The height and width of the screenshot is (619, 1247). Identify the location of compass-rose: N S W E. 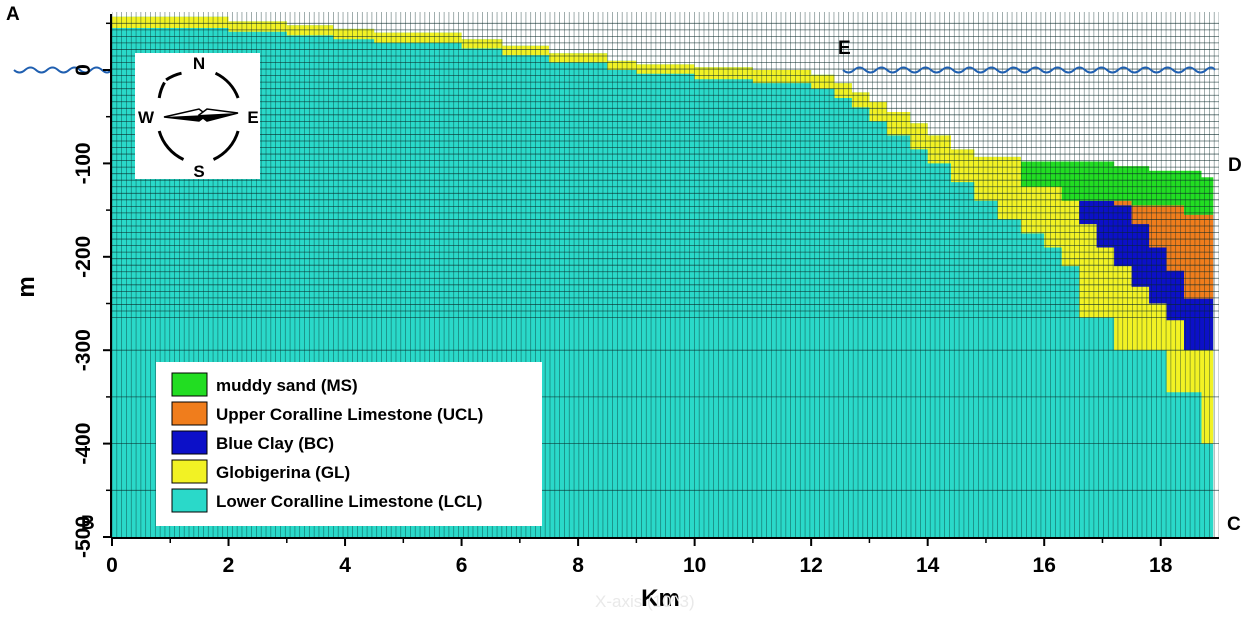
(197, 117).